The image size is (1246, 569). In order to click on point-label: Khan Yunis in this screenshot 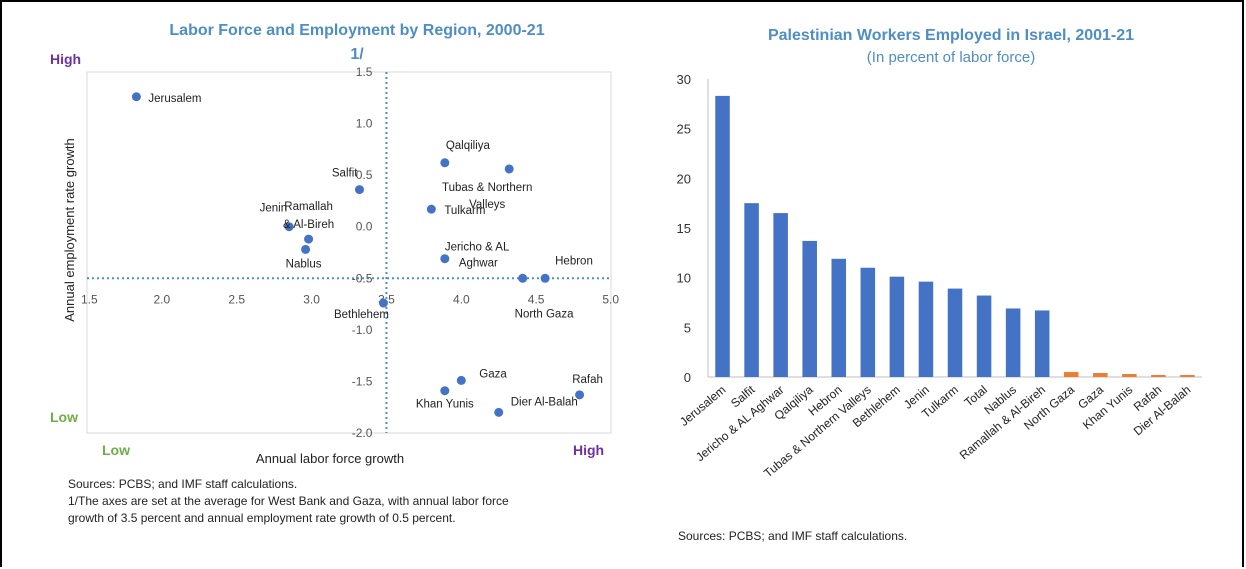, I will do `click(445, 405)`.